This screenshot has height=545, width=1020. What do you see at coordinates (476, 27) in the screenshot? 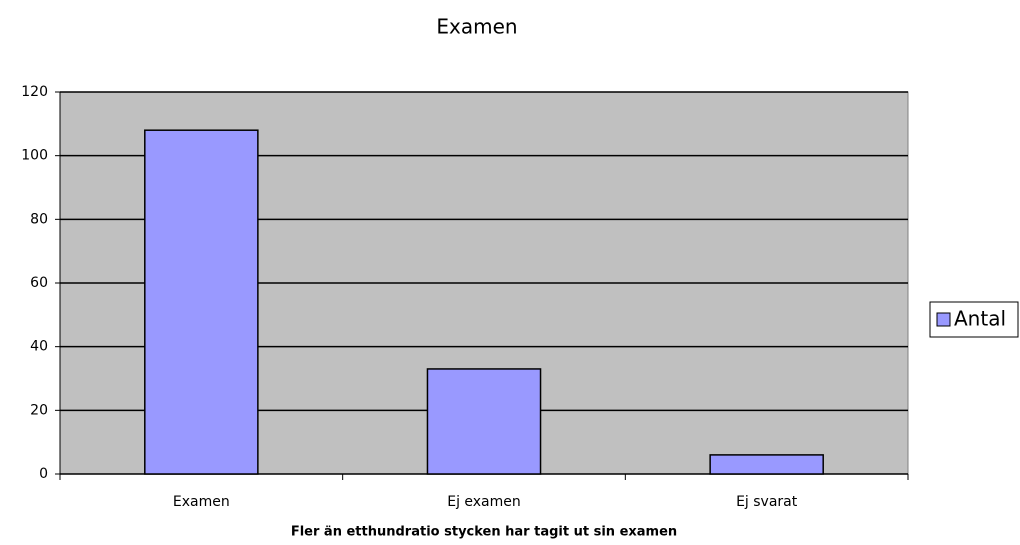
I see `chart-title: Examen` at bounding box center [476, 27].